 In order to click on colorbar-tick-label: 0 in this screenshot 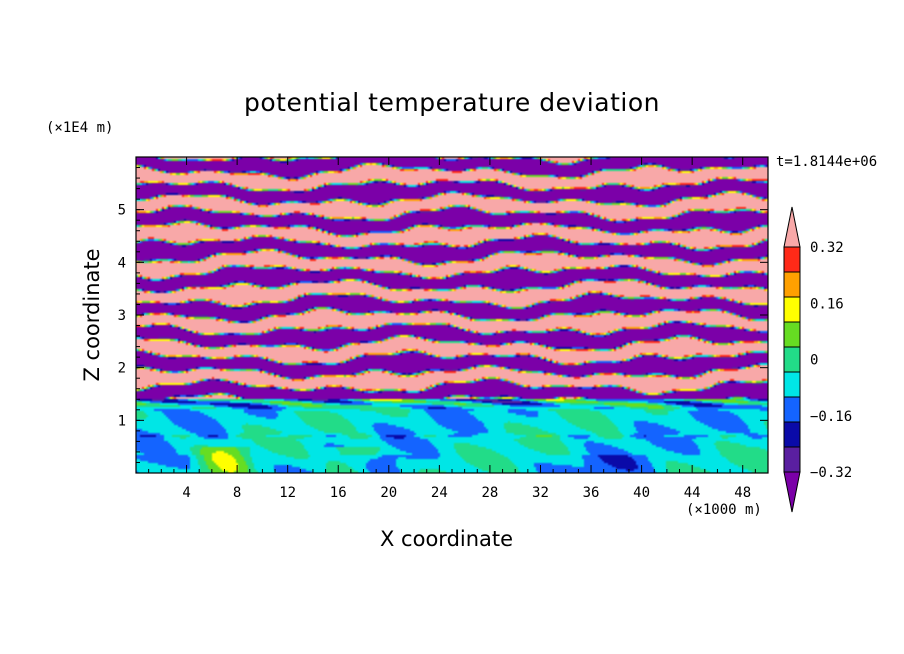, I will do `click(814, 361)`.